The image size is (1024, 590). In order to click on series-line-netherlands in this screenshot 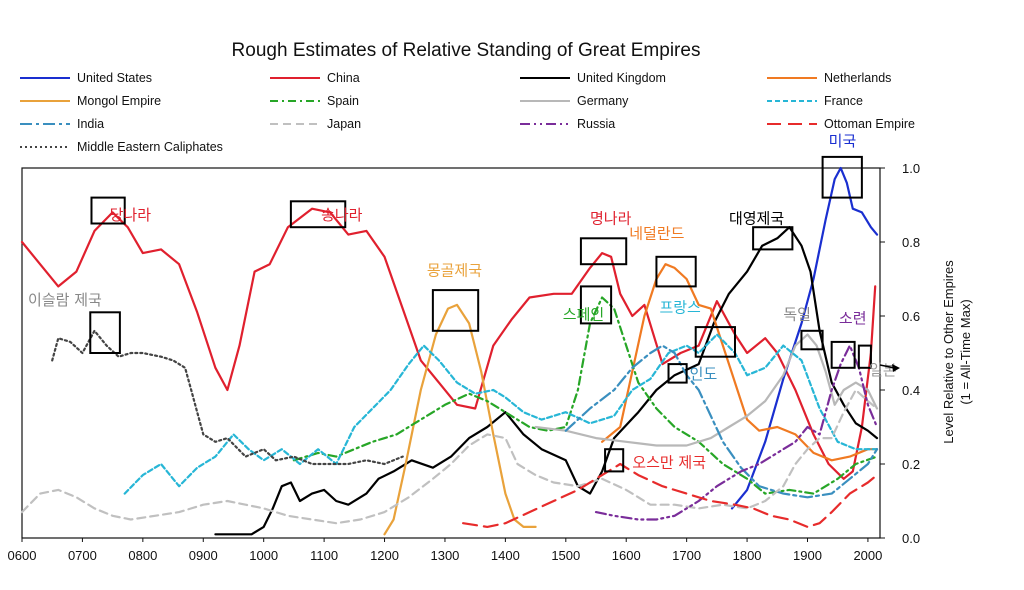, I will do `click(740, 362)`.